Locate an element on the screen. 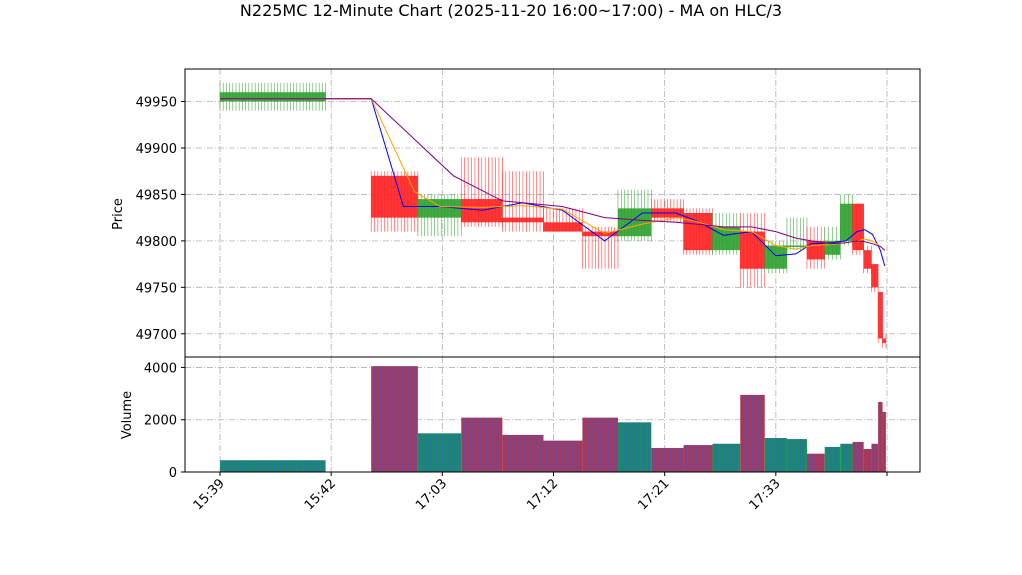 The width and height of the screenshot is (1022, 575). volume-panel-frame is located at coordinates (552, 414).